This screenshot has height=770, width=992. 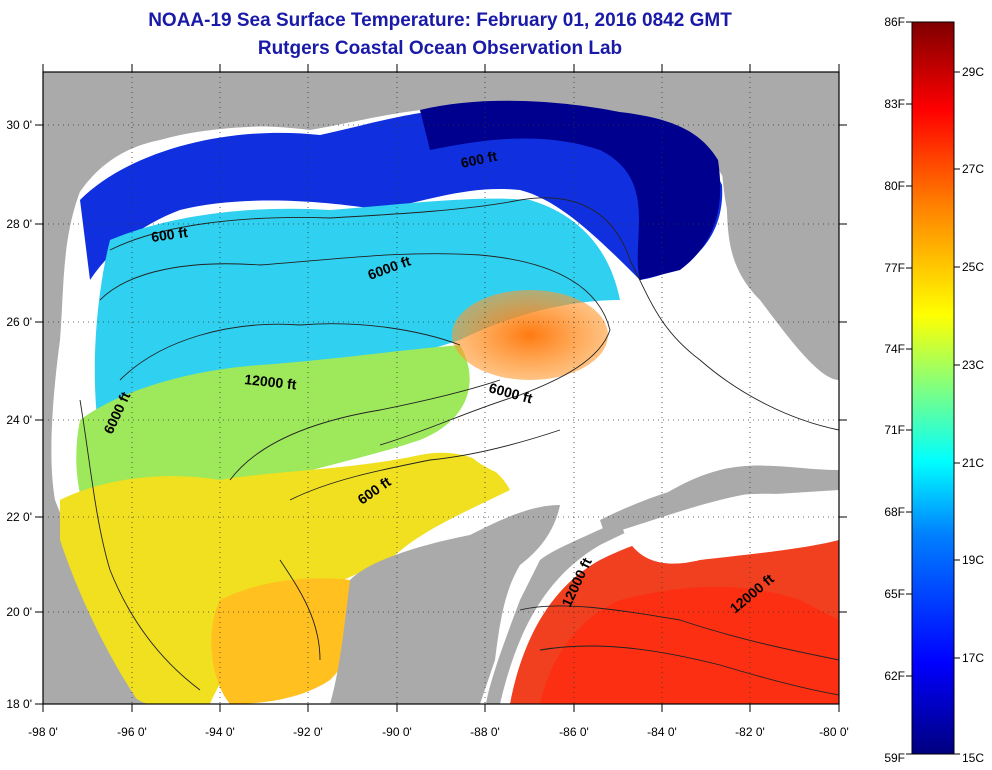 What do you see at coordinates (894, 22) in the screenshot?
I see `colorbar-f-label: 86F` at bounding box center [894, 22].